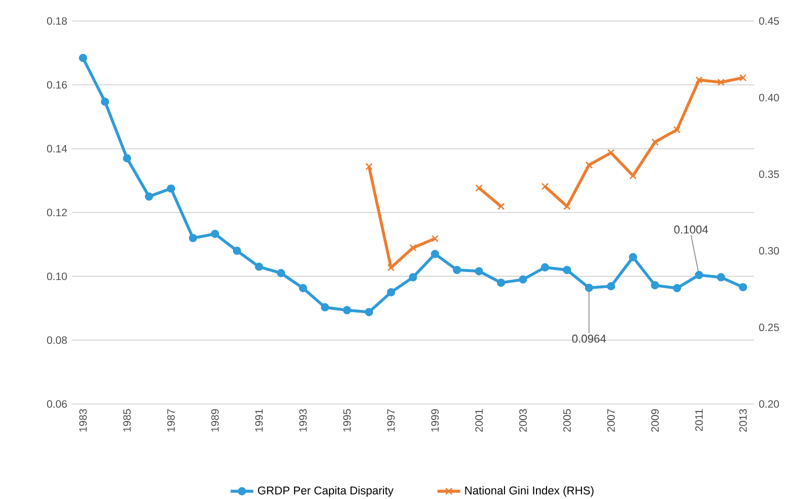  What do you see at coordinates (523, 420) in the screenshot?
I see `x-tick-label: 2003` at bounding box center [523, 420].